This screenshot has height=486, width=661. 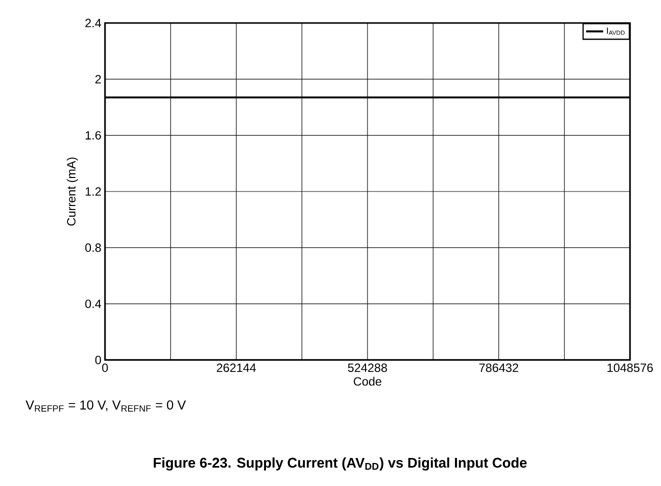 I want to click on y-tick-label: 2, so click(x=98, y=79).